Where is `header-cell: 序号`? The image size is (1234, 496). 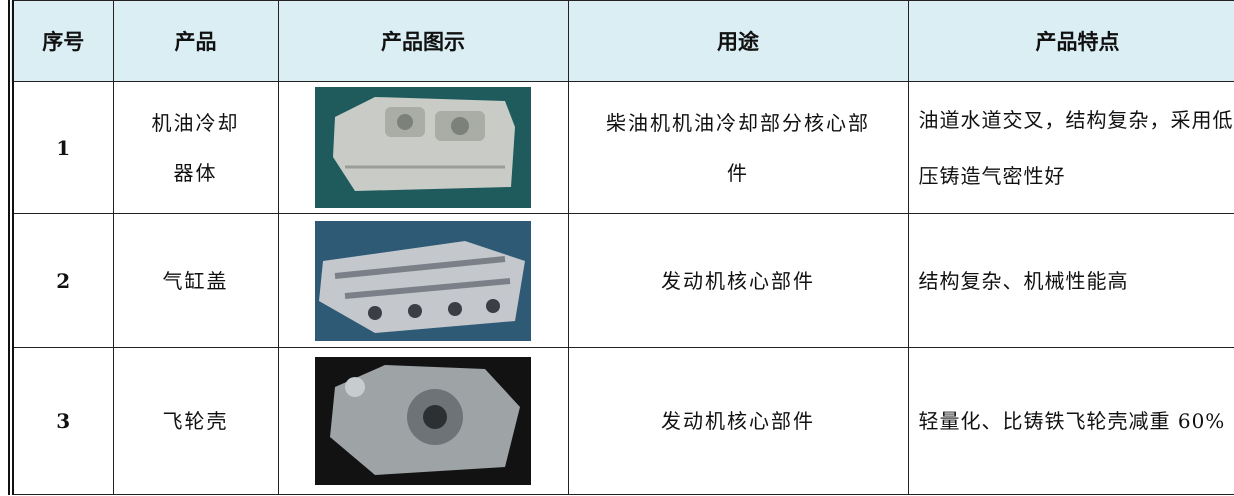 header-cell: 序号 is located at coordinates (61, 41).